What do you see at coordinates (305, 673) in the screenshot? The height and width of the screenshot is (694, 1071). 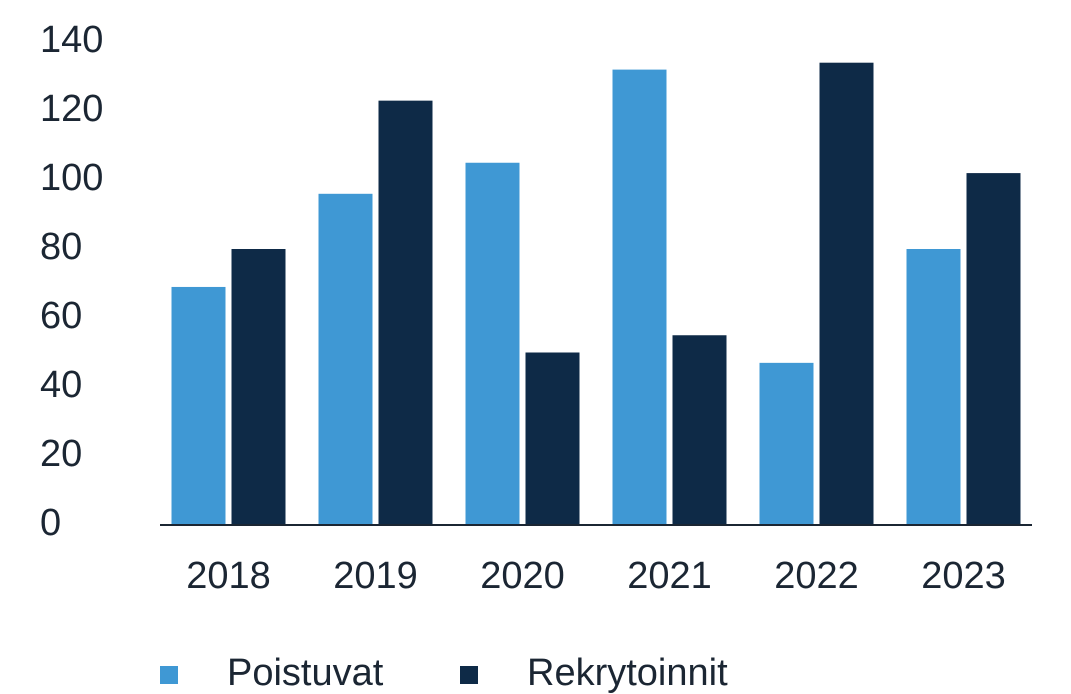 I see `legend-label: Poistuvat` at bounding box center [305, 673].